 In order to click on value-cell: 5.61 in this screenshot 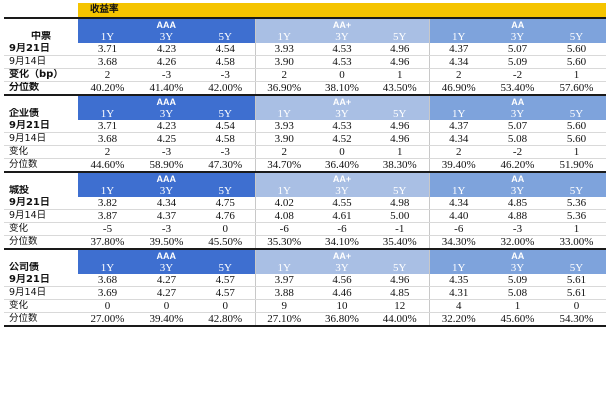, I will do `click(577, 293)`.